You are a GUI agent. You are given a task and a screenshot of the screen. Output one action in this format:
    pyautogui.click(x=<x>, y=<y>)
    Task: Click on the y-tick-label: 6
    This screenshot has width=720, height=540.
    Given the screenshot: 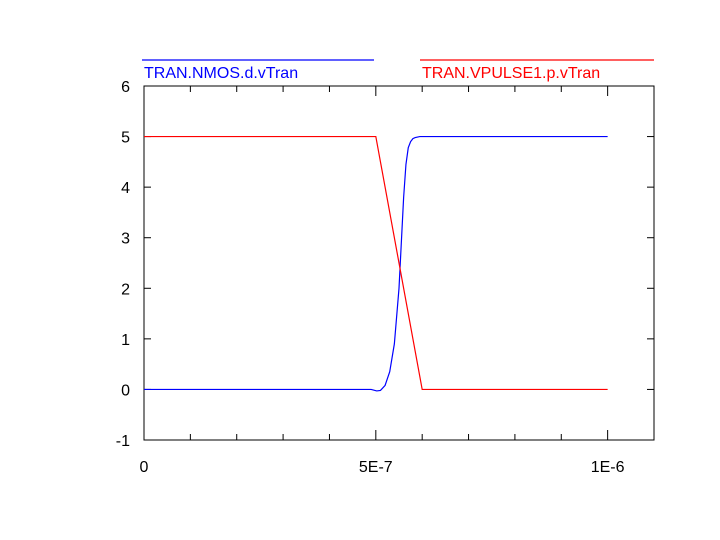 What is the action you would take?
    pyautogui.click(x=125, y=87)
    